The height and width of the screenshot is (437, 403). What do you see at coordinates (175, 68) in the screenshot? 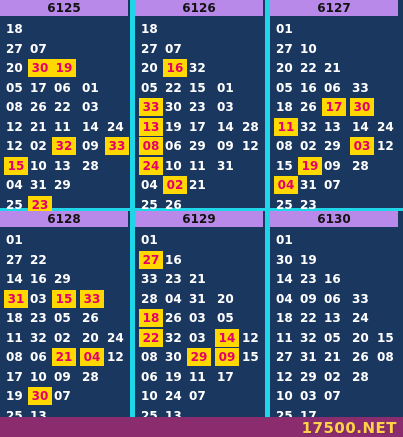
I see `highlighted-number: 16` at bounding box center [175, 68].